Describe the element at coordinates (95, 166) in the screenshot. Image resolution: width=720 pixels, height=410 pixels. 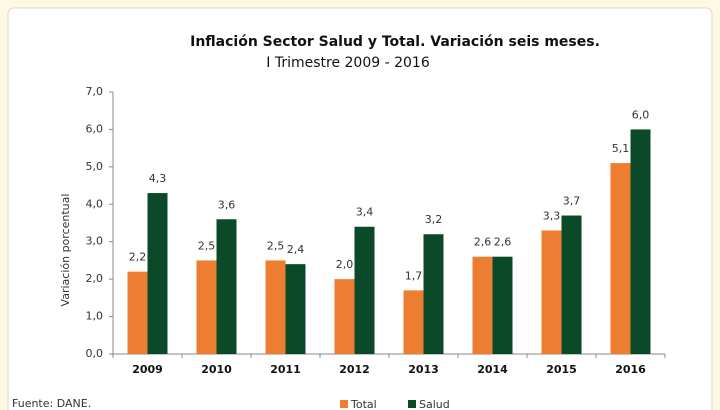
I see `y-tick-label: 5,0` at that location.